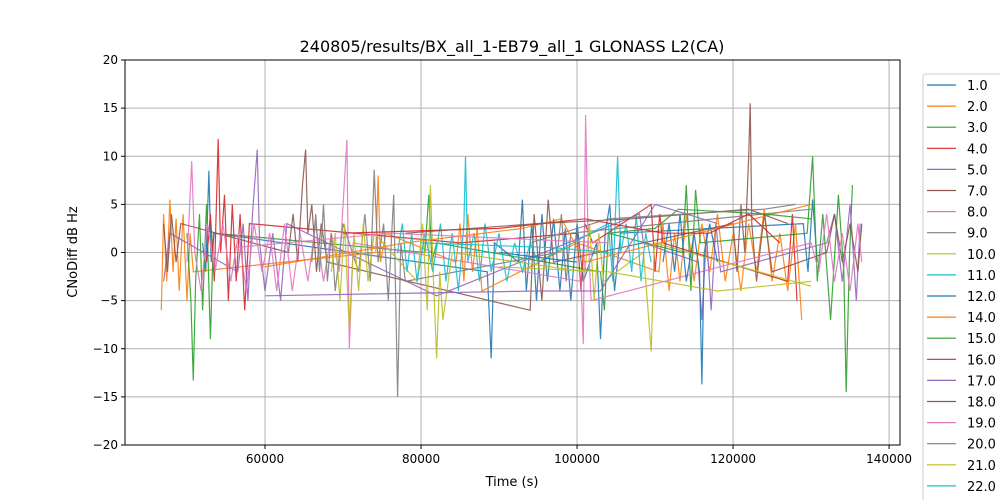  What do you see at coordinates (961, 255) in the screenshot?
I see `legend-item: 10.0` at bounding box center [961, 255].